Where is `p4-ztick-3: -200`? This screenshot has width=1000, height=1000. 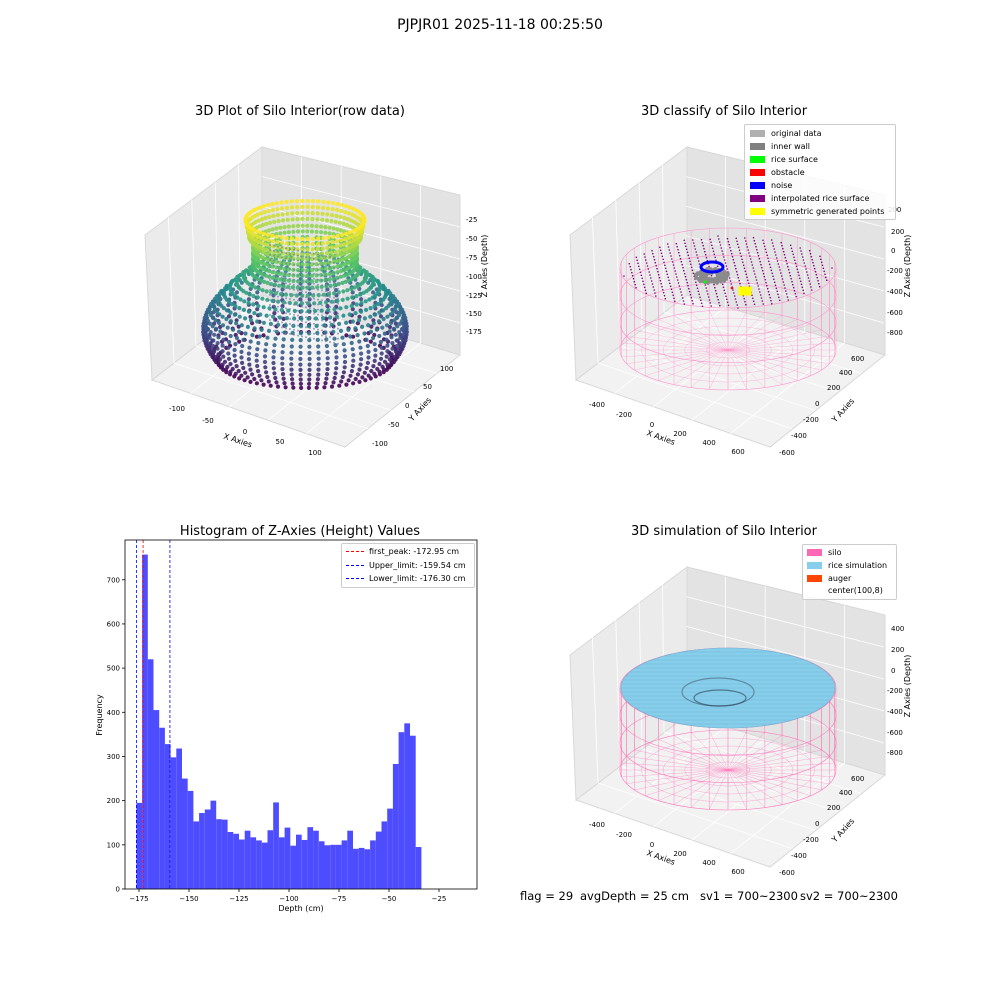 p4-ztick-3: -200 is located at coordinates (895, 691).